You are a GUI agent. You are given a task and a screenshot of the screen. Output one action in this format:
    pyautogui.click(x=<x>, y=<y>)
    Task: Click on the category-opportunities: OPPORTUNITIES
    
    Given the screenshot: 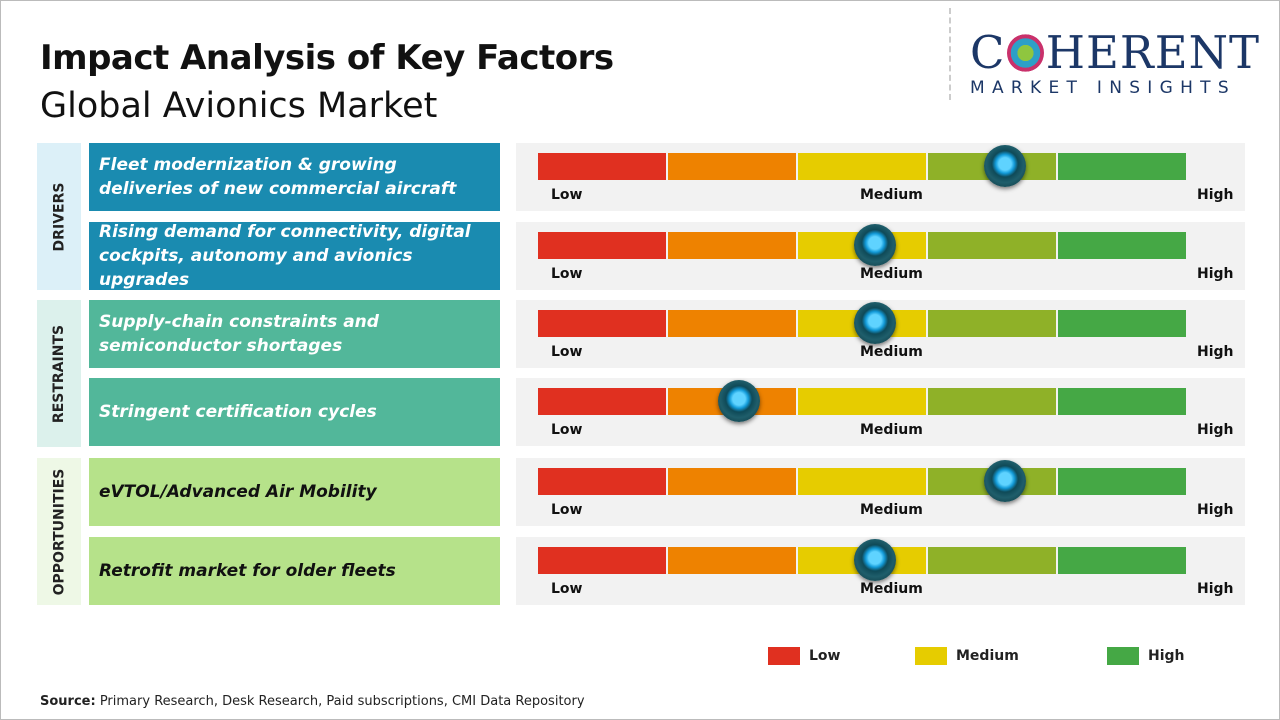 What is the action you would take?
    pyautogui.click(x=59, y=531)
    